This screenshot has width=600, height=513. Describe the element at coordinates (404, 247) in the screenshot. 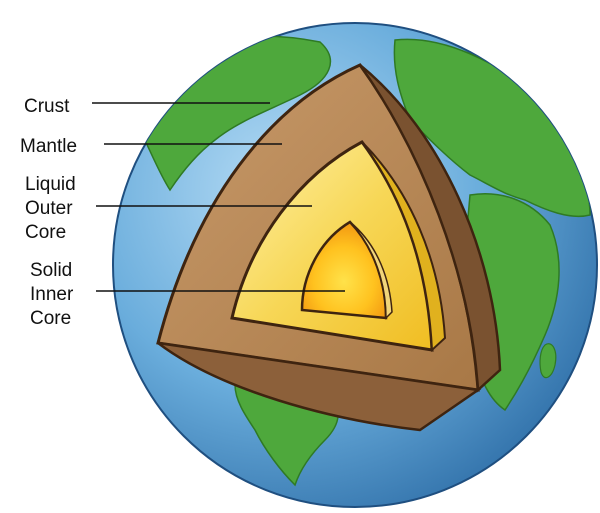

I see `outer-core-right-face` at that location.